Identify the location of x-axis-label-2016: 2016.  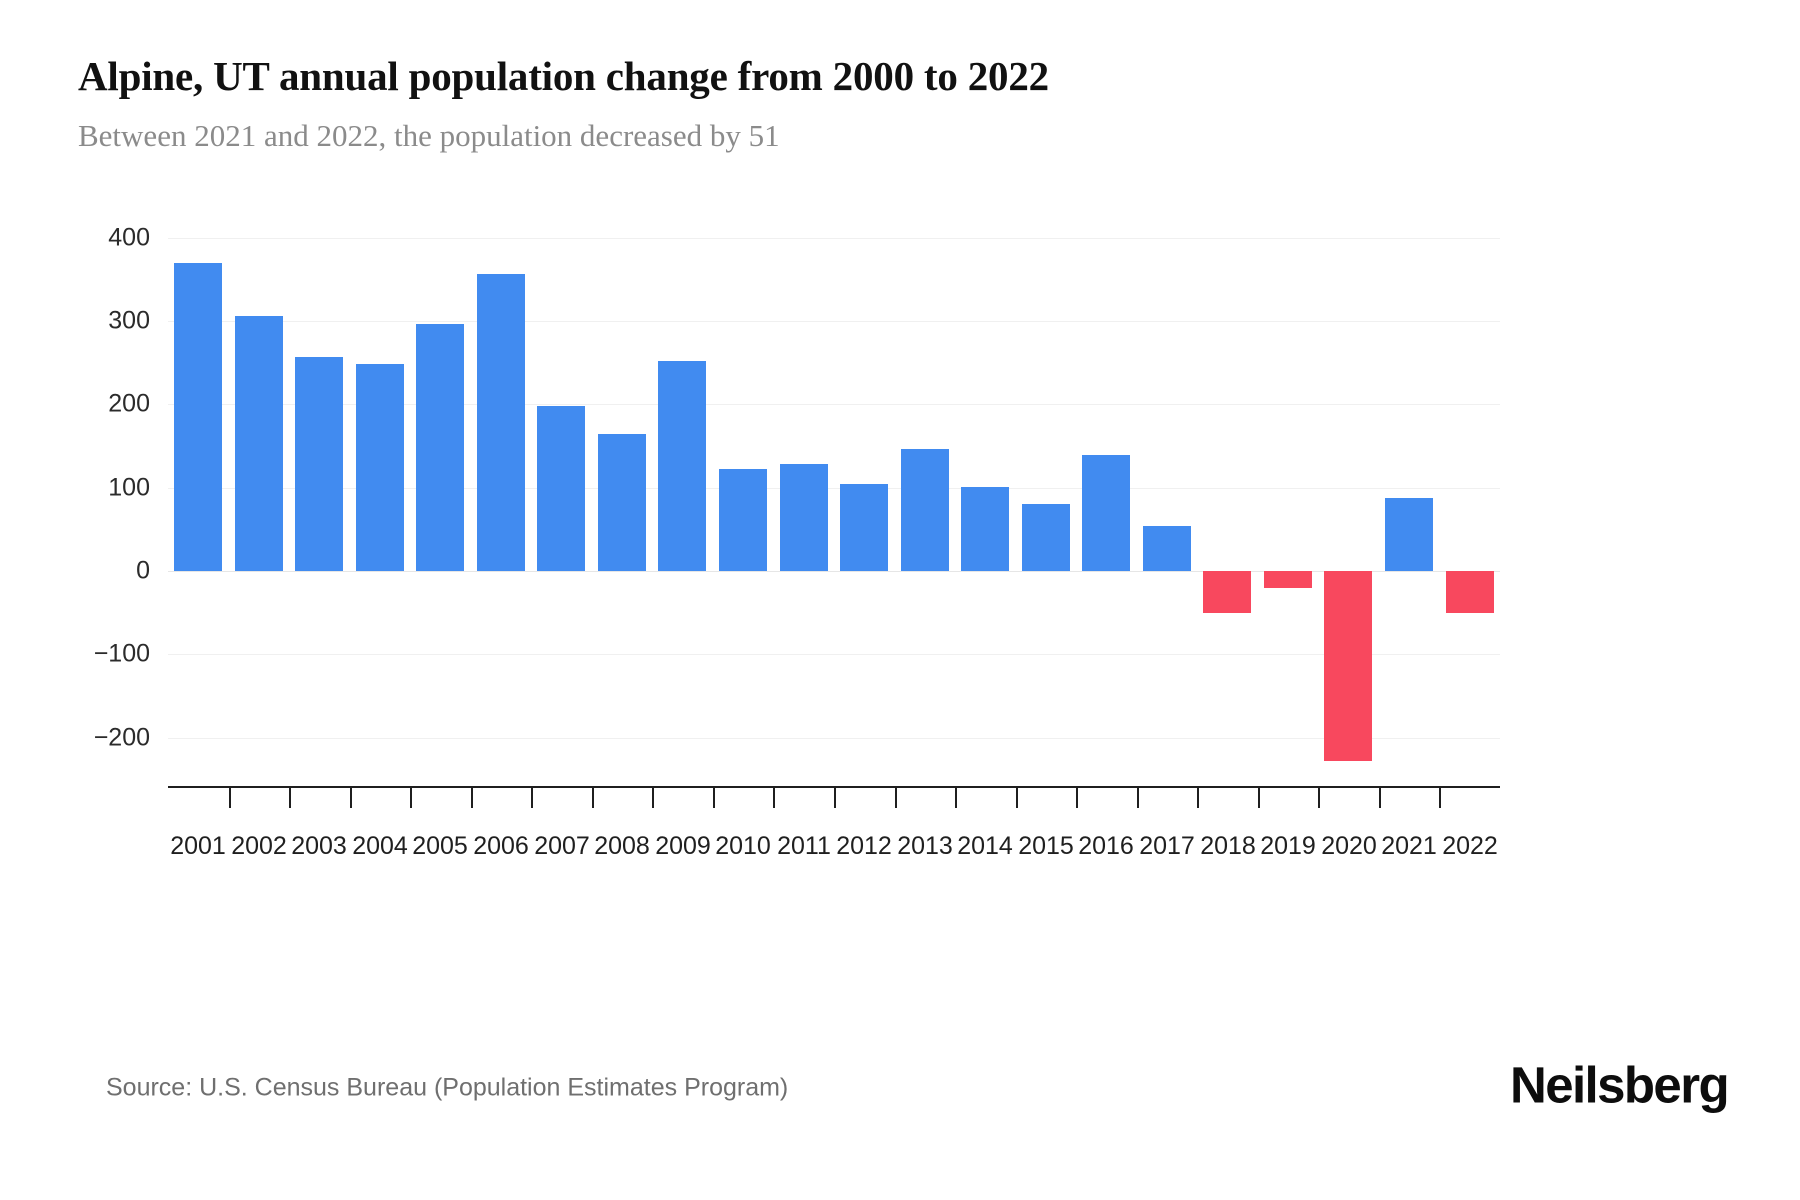
(1106, 846).